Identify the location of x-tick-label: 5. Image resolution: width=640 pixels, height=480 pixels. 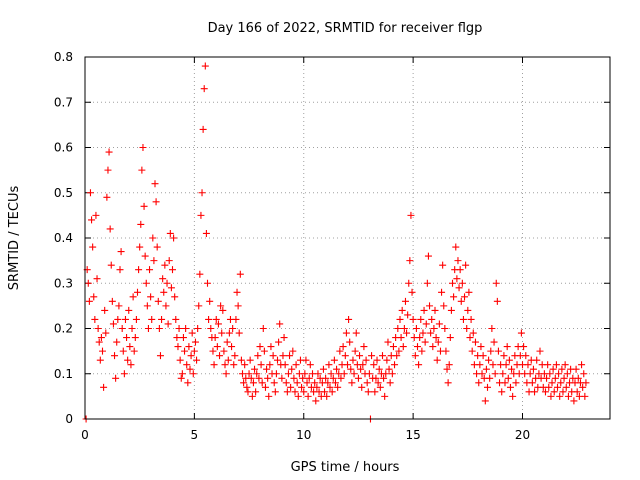
(195, 435).